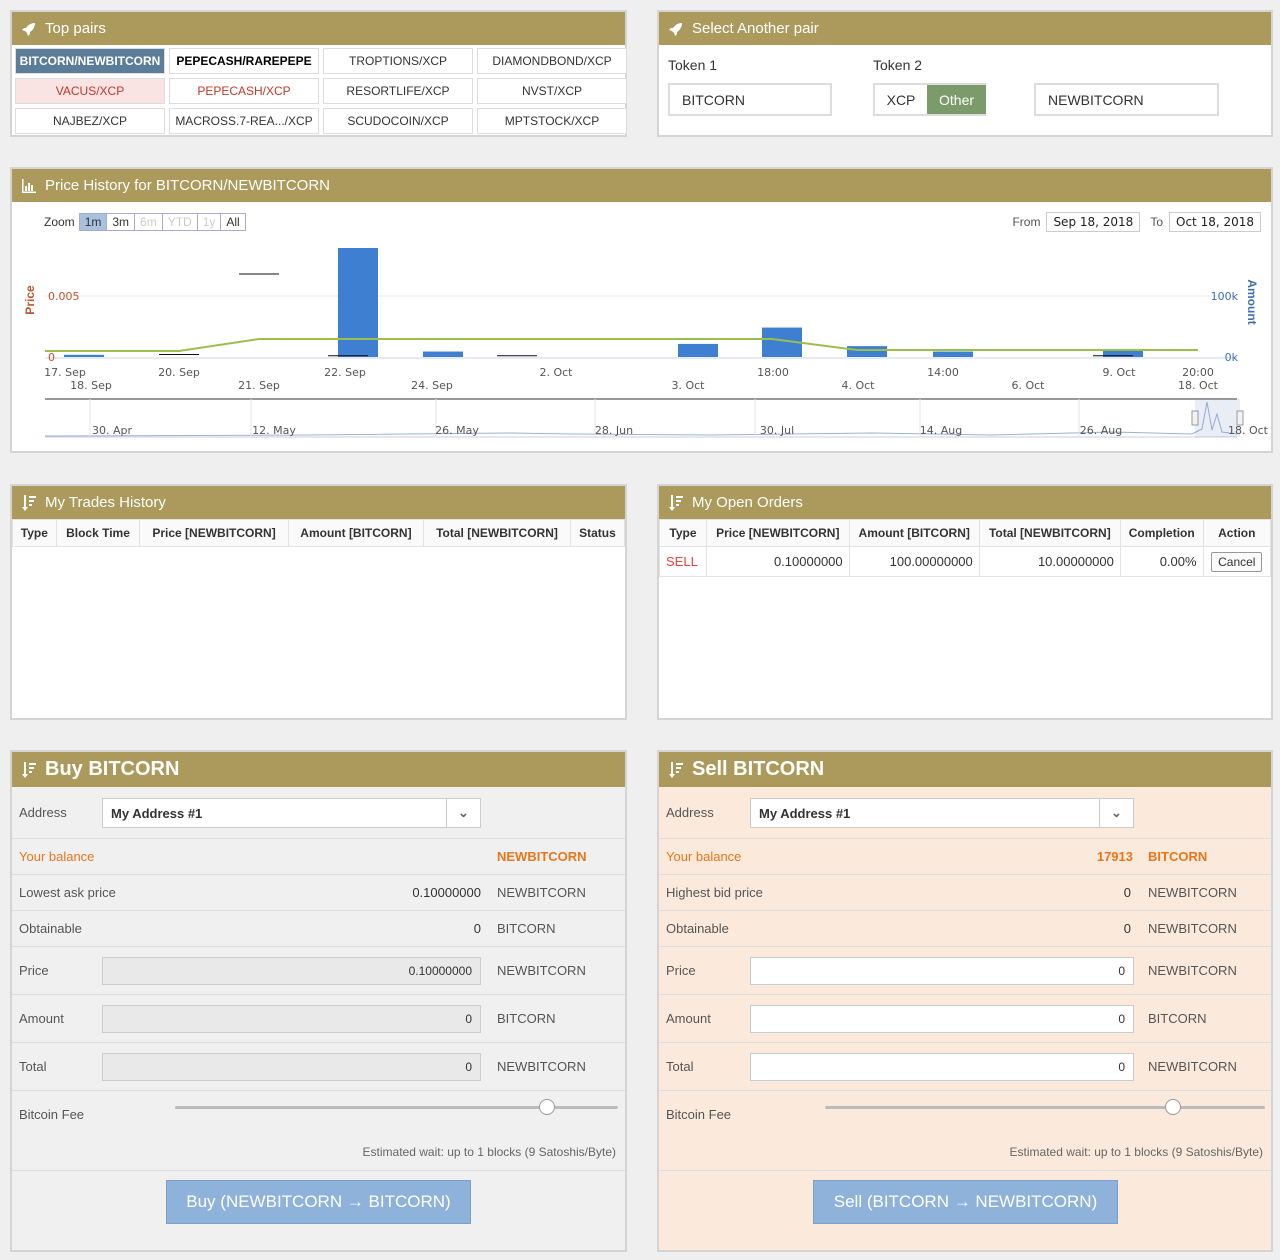  Describe the element at coordinates (914, 561) in the screenshot. I see `order-amount-cell: 100.00000000` at that location.